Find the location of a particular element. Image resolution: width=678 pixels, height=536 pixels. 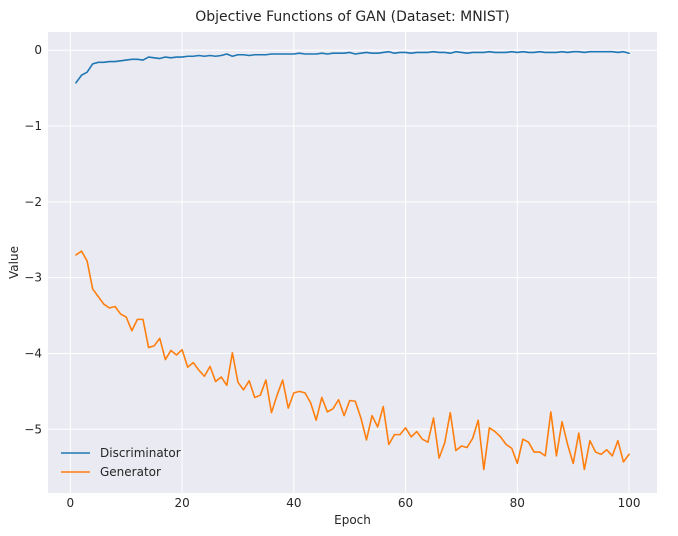

y-tick-label: −1 is located at coordinates (33, 126).